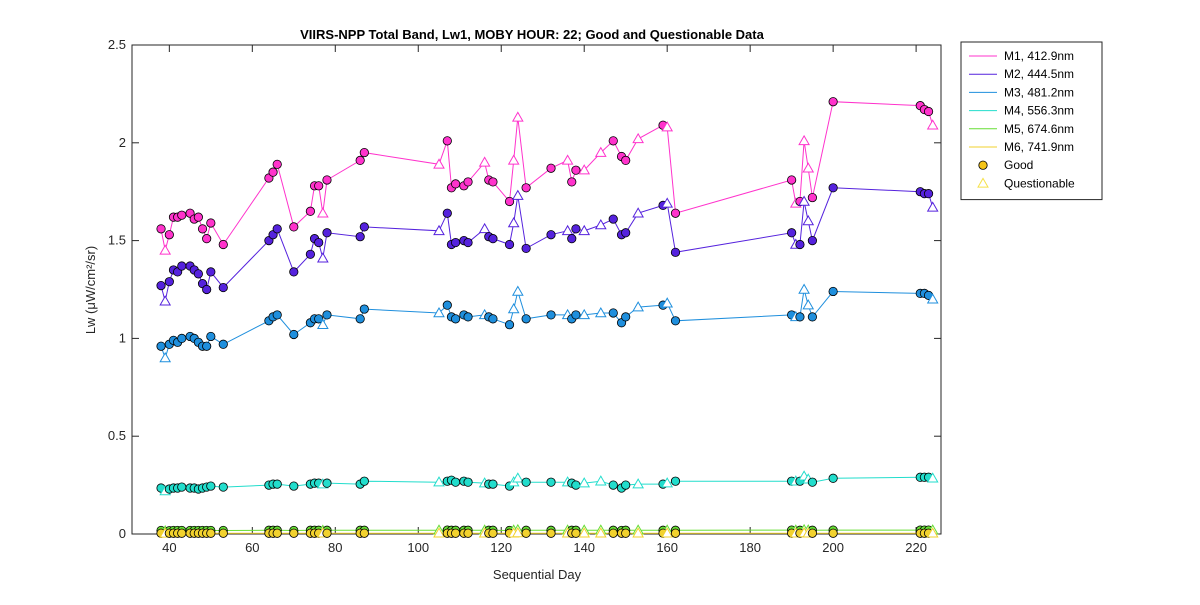  Describe the element at coordinates (117, 44) in the screenshot. I see `y-tick-label: 2.5` at that location.